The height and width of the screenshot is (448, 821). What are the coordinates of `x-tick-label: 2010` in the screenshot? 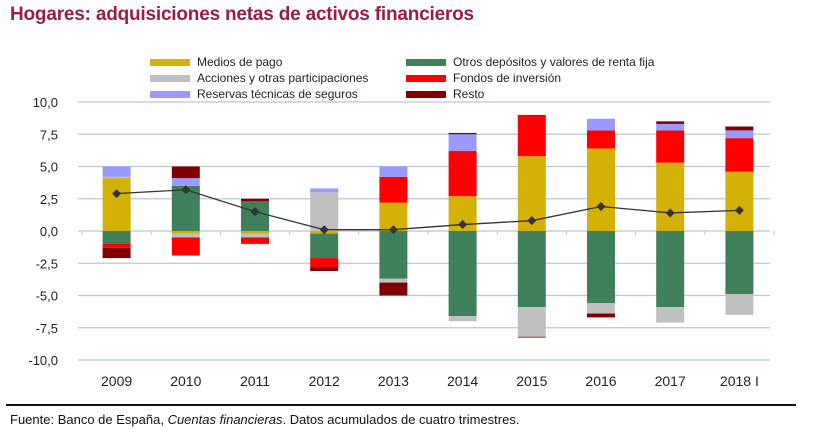 It's located at (185, 381).